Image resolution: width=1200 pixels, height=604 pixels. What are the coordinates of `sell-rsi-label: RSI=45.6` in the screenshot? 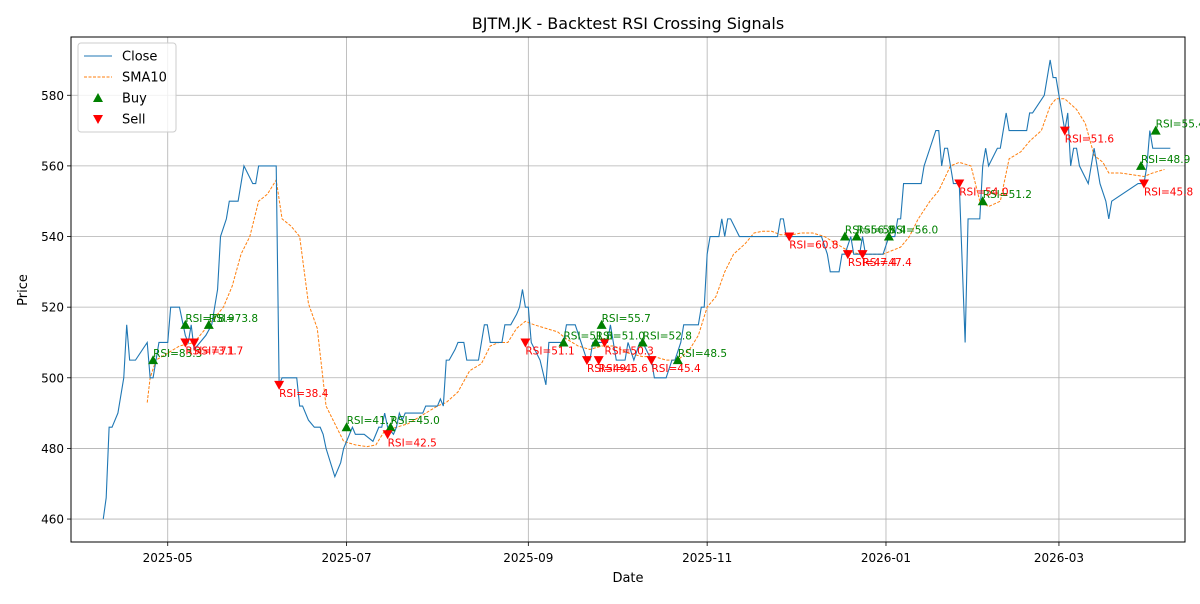 It's located at (624, 369).